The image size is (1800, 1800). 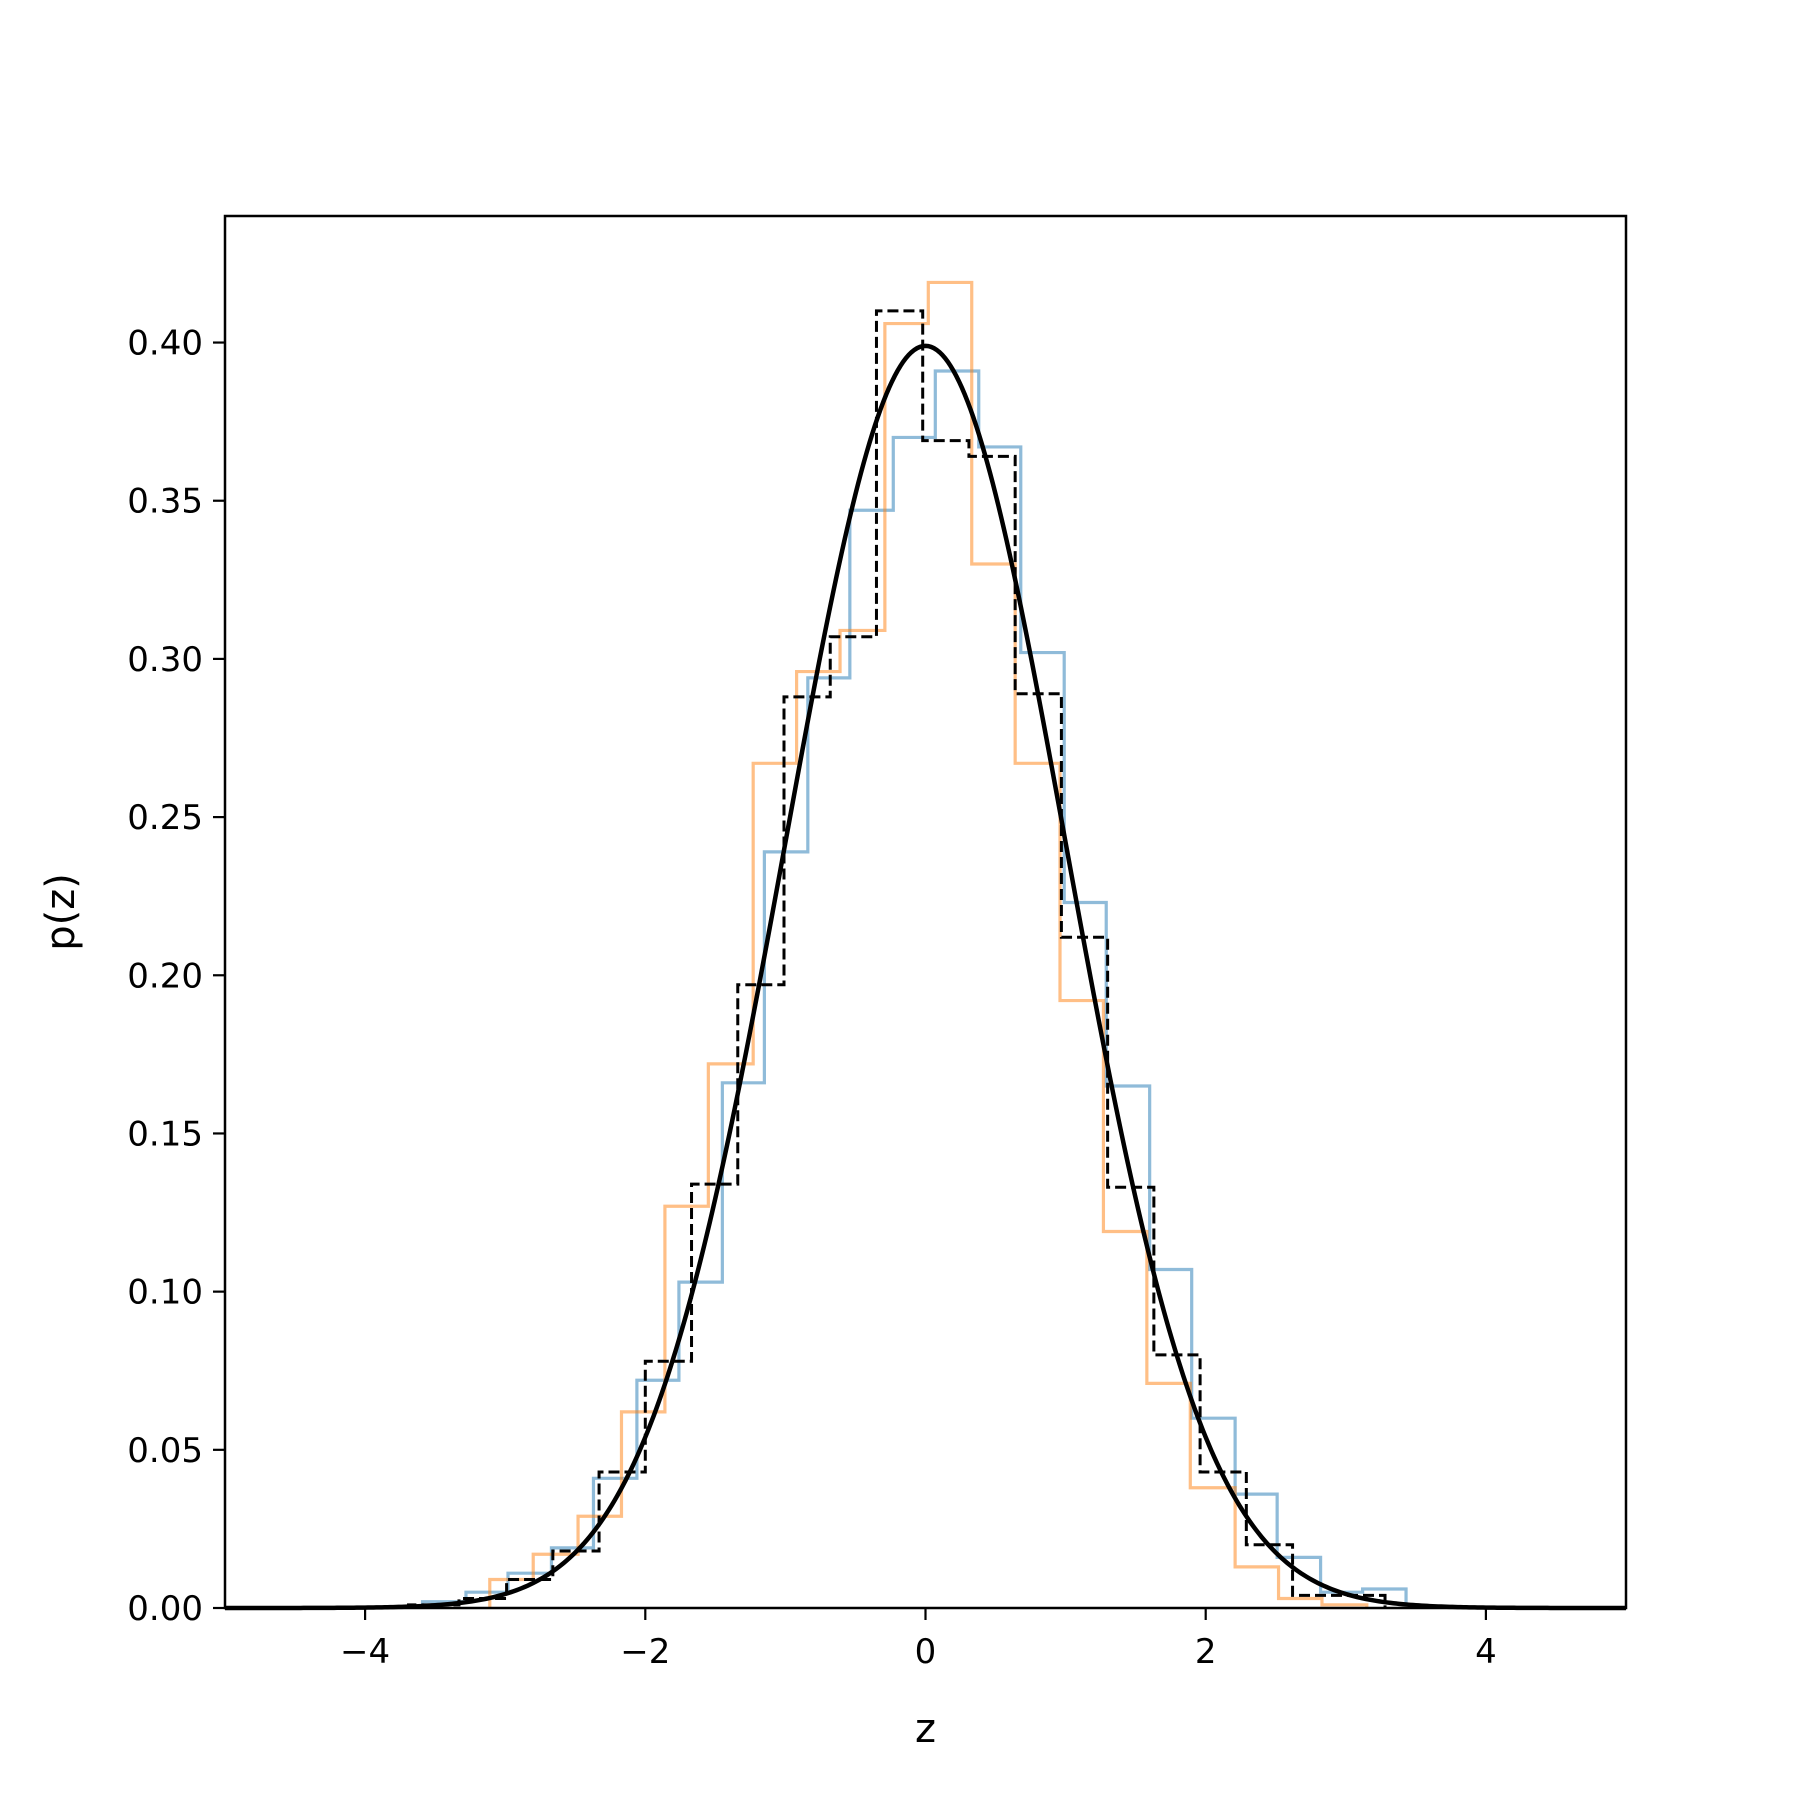 I want to click on y-axis-ticks: 0.00 0.05 0.10 0.15 0.20 0.25 0.30 0.35 0.40, so click(x=176, y=976).